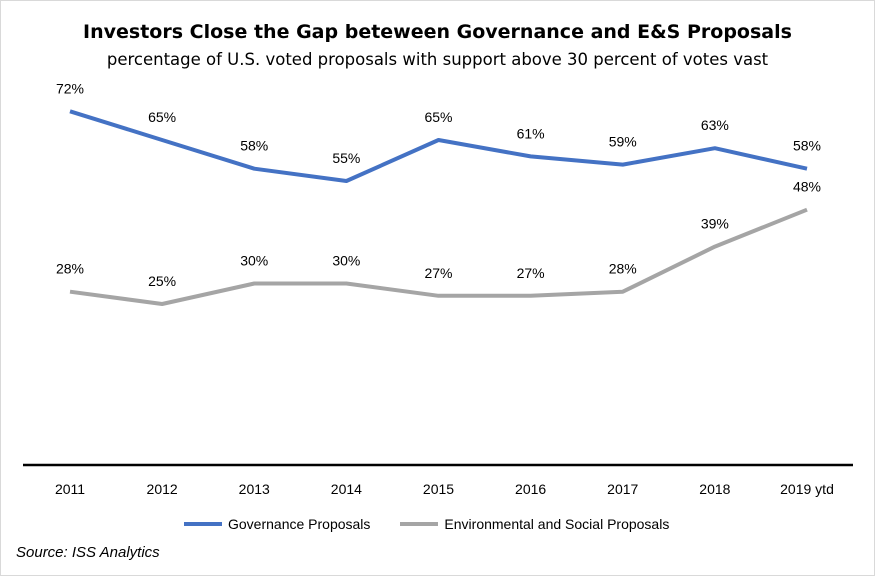 The height and width of the screenshot is (576, 875). I want to click on x-tick-label-7: 2018, so click(714, 489).